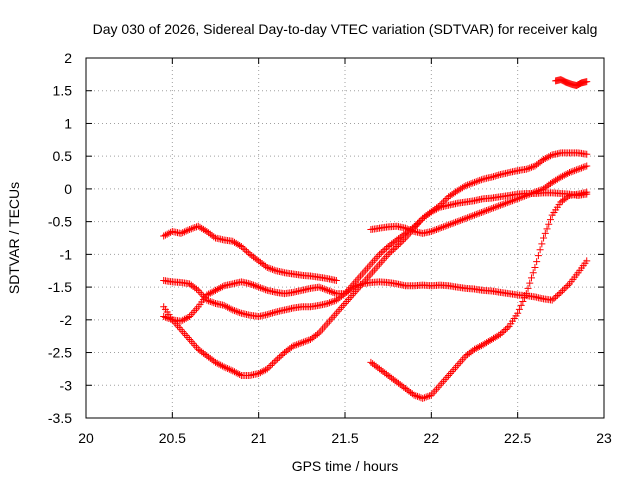  What do you see at coordinates (86, 438) in the screenshot?
I see `x-tick-label: 20` at bounding box center [86, 438].